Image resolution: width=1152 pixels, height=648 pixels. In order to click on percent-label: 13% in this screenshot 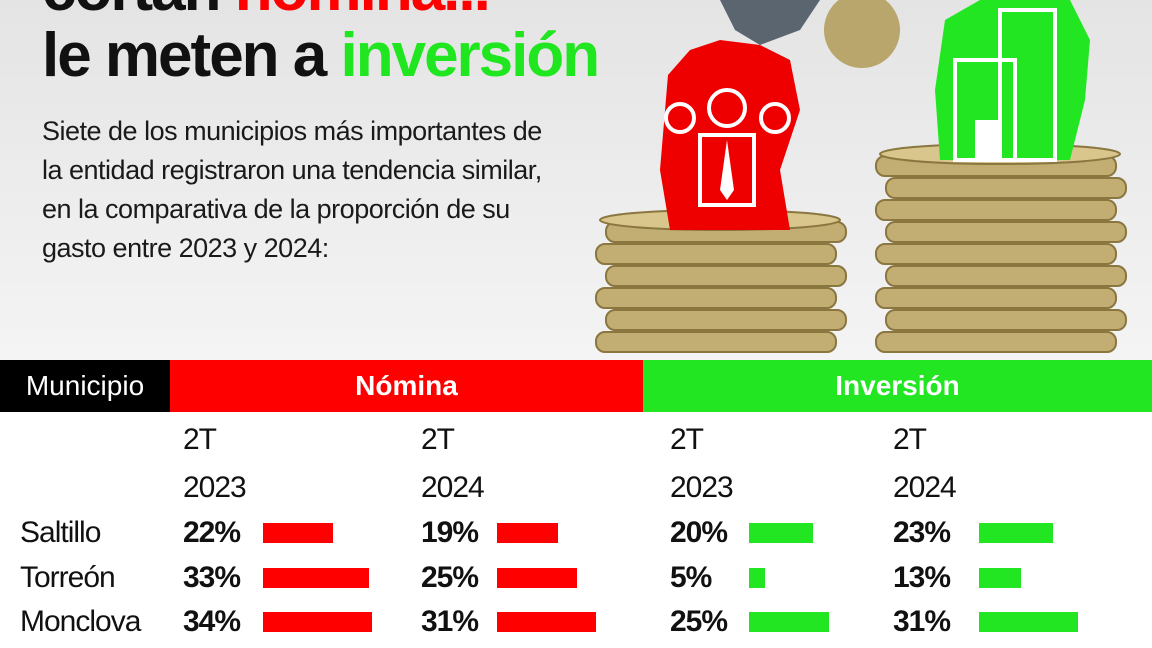, I will do `click(922, 577)`.